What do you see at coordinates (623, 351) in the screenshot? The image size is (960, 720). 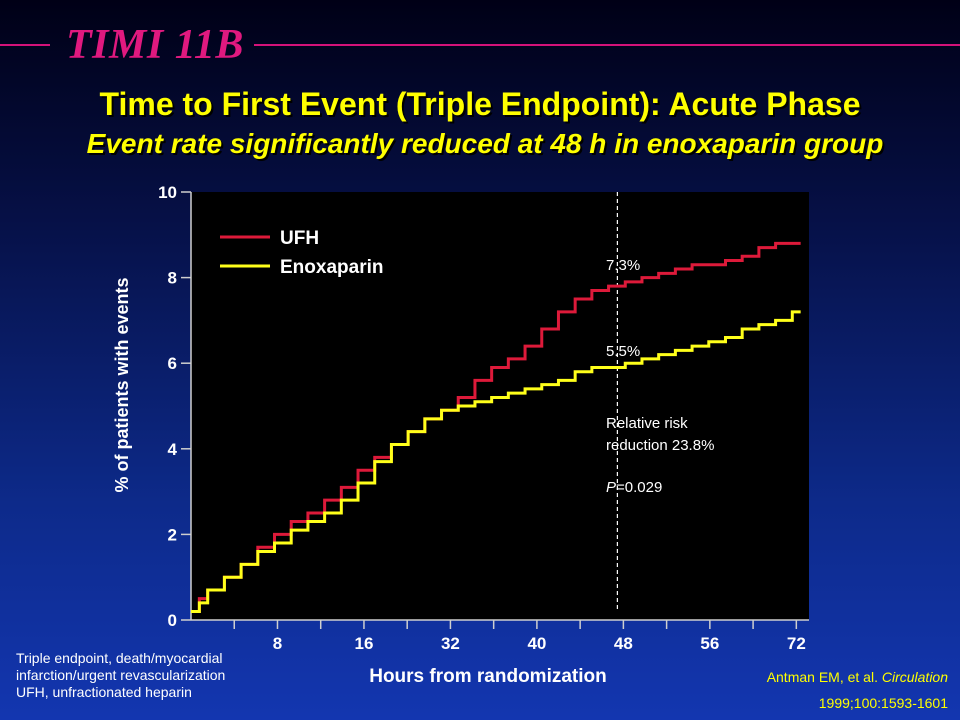 I see `annotation-enoxaparin-rate: 5.5%` at bounding box center [623, 351].